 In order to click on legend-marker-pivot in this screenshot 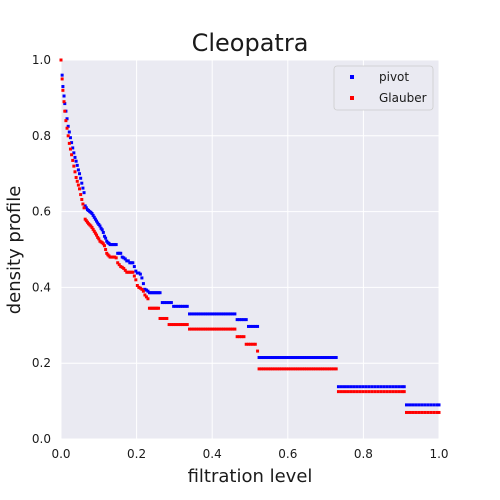, I will do `click(352, 77)`.